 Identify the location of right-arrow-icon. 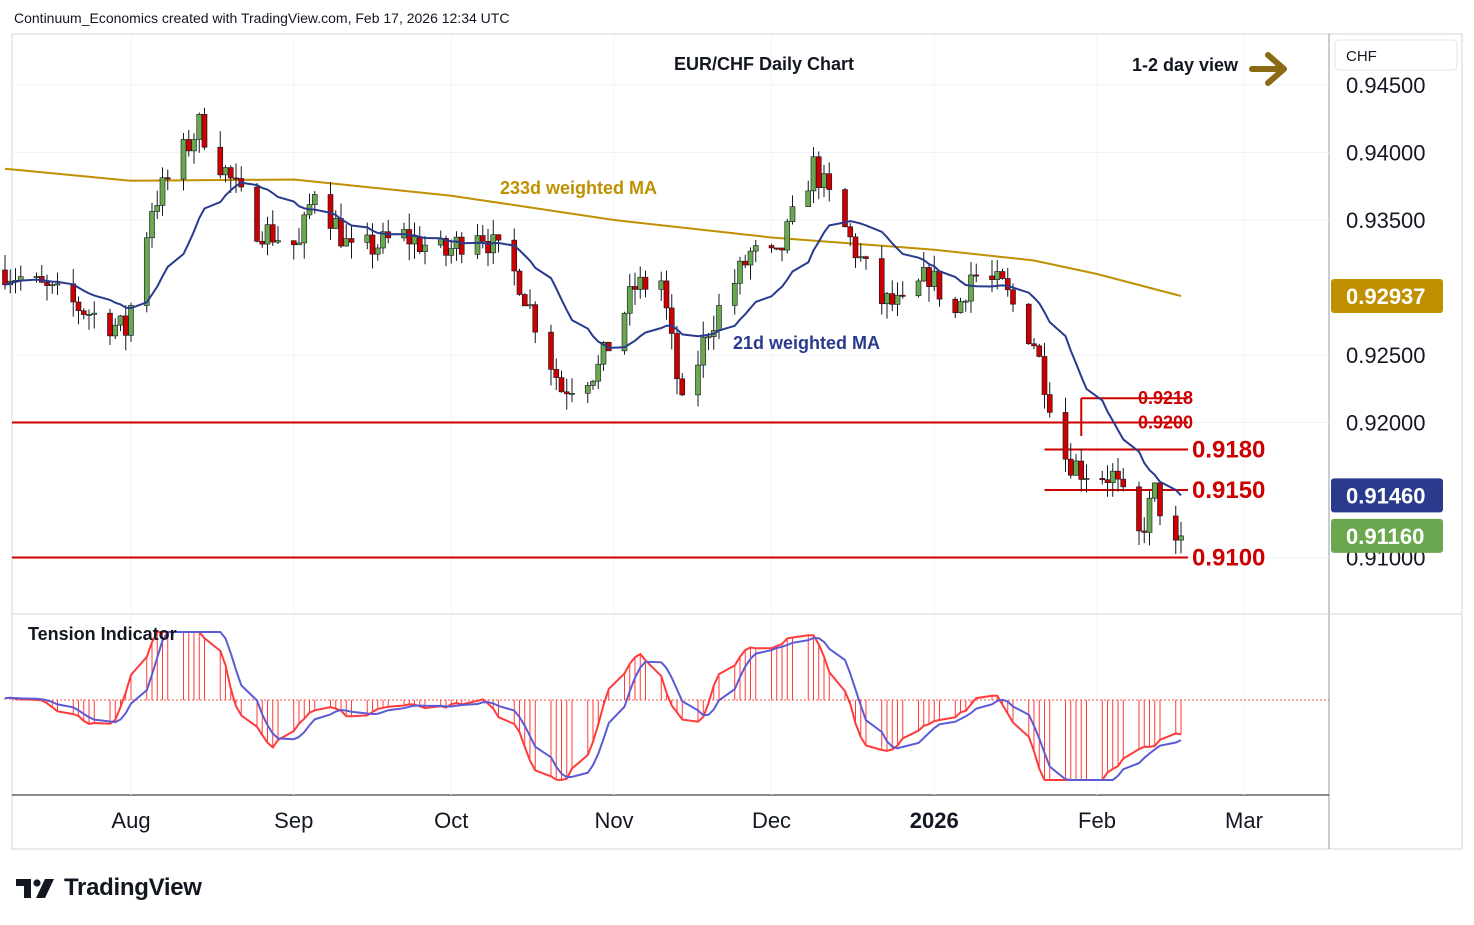
(1268, 69).